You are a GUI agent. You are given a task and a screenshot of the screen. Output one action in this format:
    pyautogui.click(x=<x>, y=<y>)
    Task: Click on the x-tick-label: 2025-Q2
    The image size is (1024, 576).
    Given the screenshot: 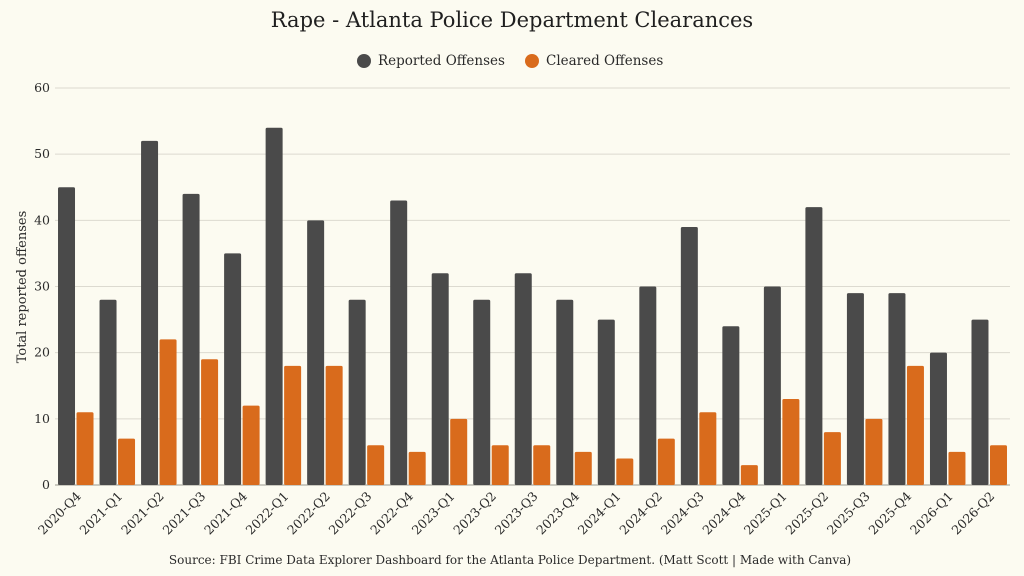 What is the action you would take?
    pyautogui.click(x=806, y=513)
    